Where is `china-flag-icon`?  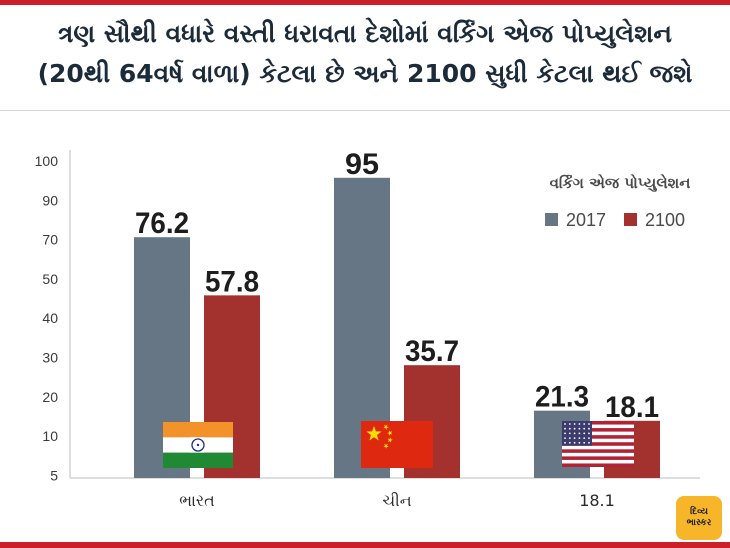 china-flag-icon is located at coordinates (397, 444).